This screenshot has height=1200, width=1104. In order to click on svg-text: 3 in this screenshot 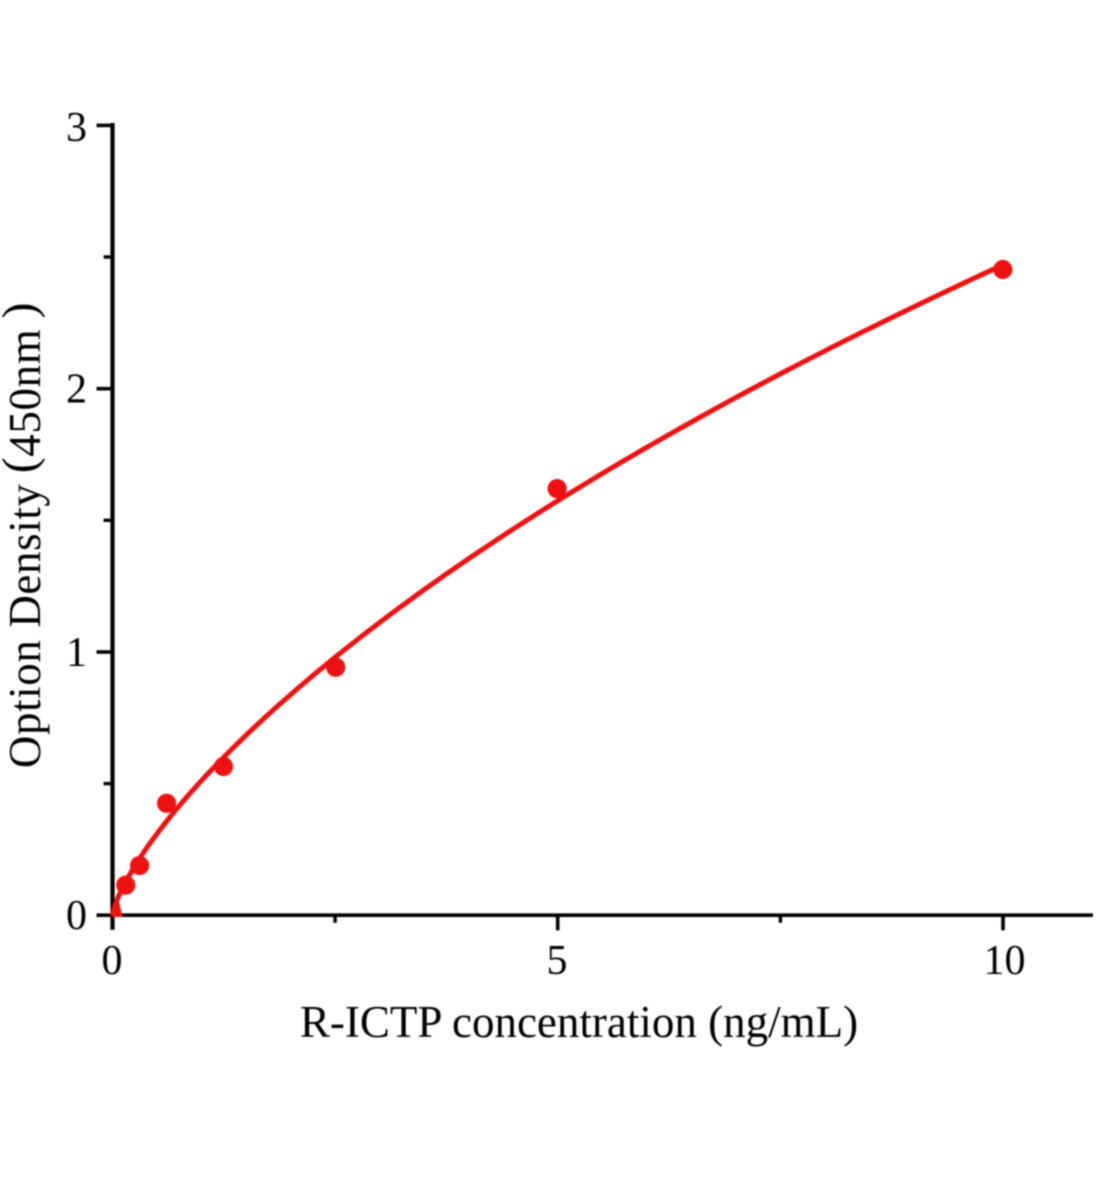, I will do `click(76, 128)`.